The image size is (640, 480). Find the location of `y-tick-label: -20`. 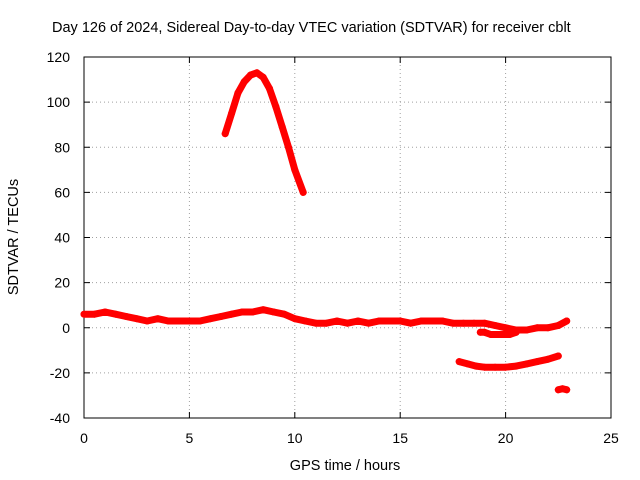

y-tick-label: -20 is located at coordinates (60, 373).